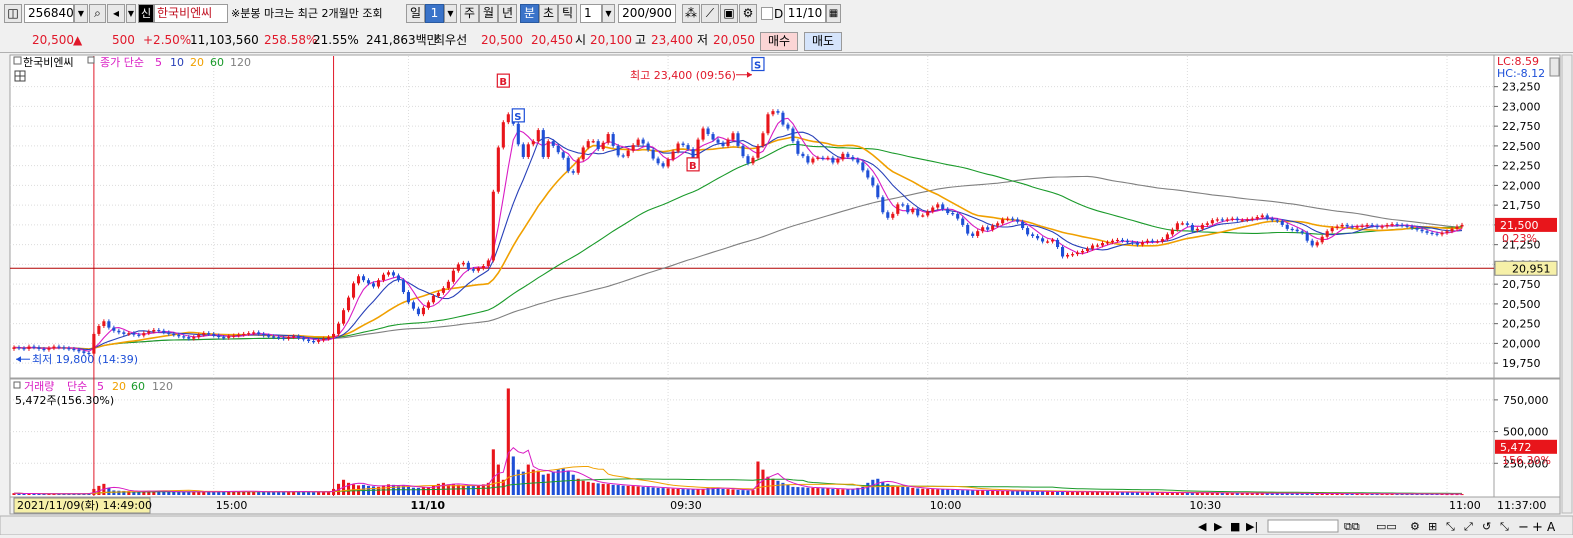  Describe the element at coordinates (1202, 526) in the screenshot. I see `scroll-prev-icon: ◀` at that location.